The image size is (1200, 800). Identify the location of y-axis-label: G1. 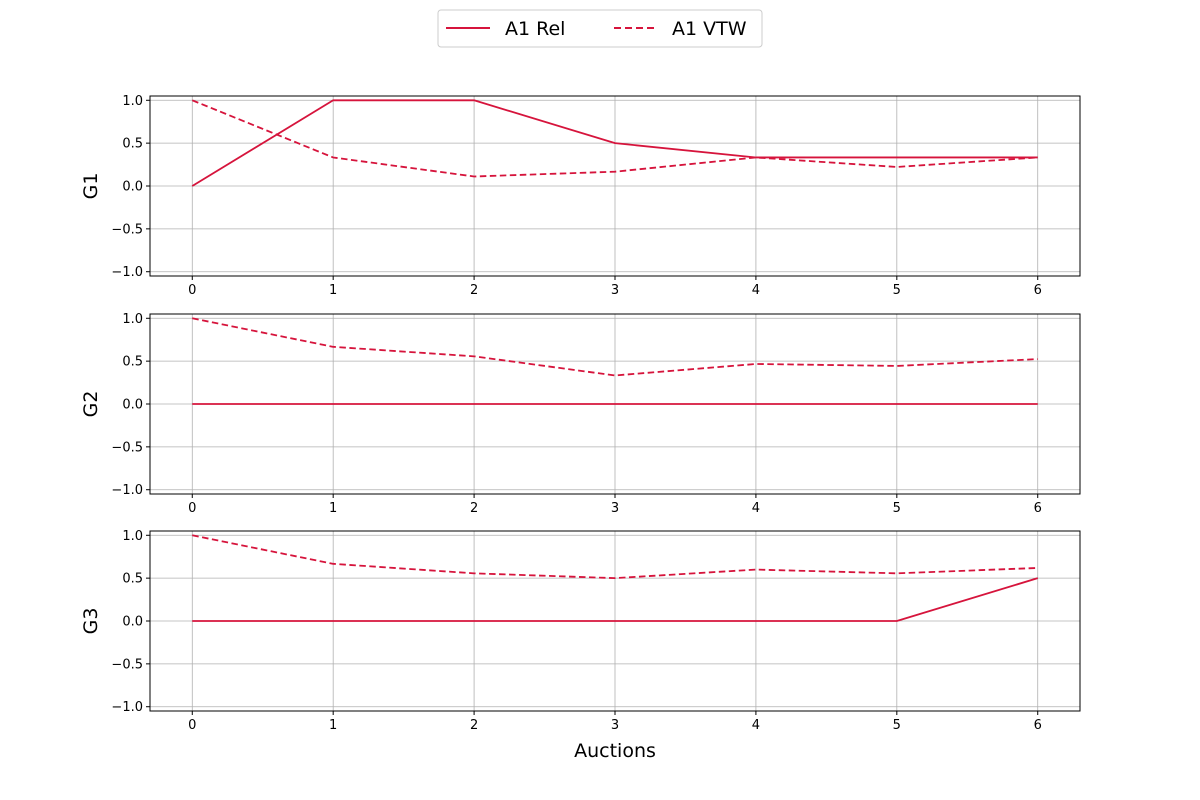
(91, 186).